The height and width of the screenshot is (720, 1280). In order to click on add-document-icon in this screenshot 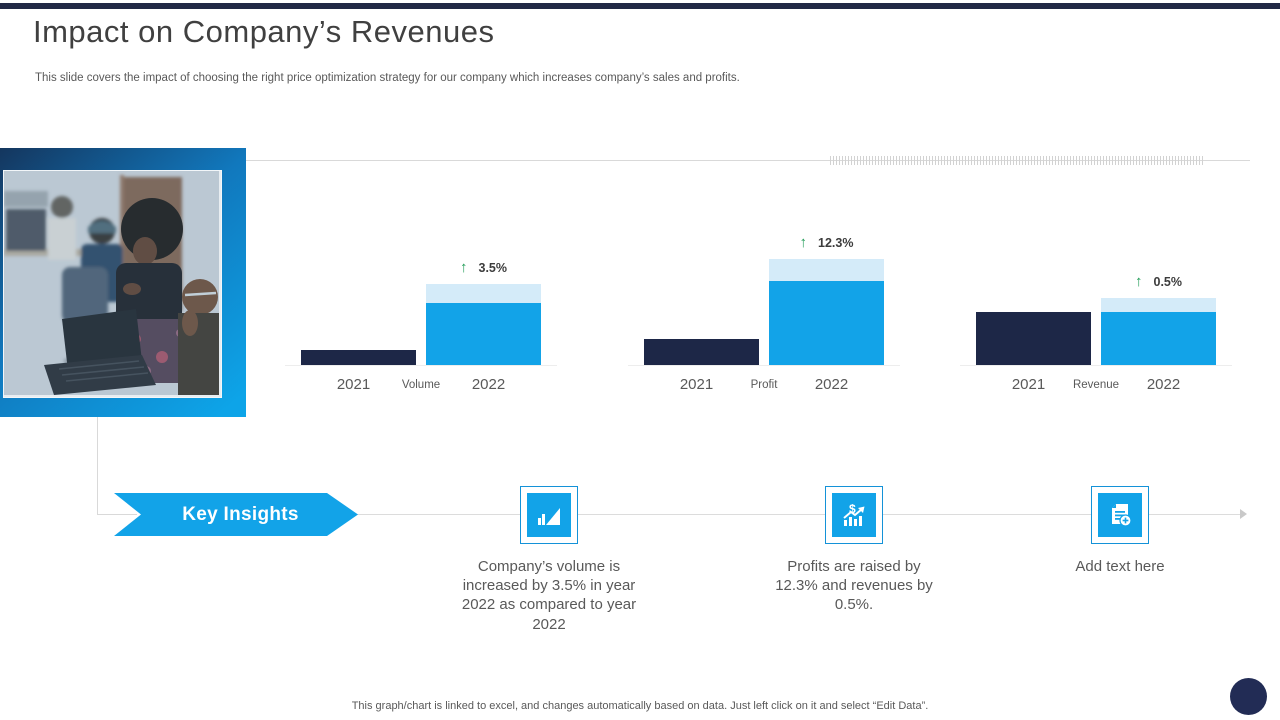, I will do `click(1120, 515)`.